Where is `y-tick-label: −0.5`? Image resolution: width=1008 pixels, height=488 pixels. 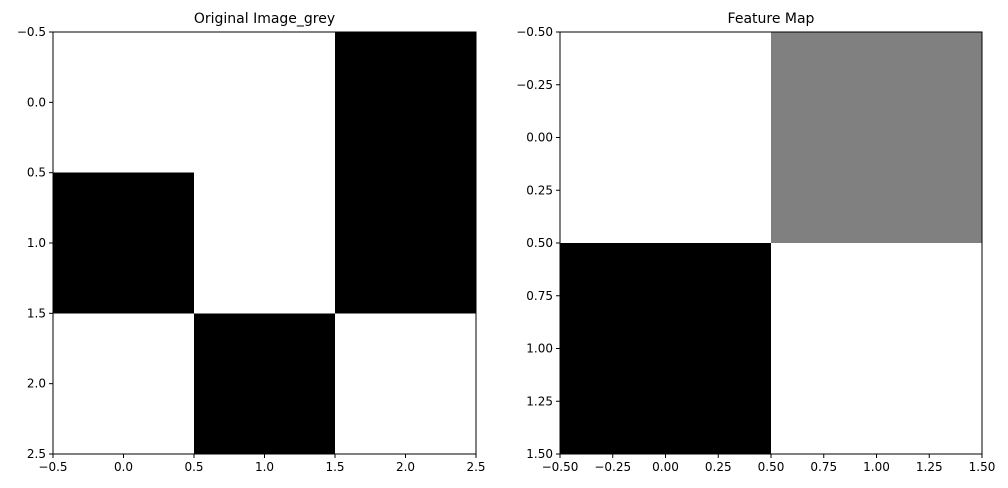
y-tick-label: −0.5 is located at coordinates (31, 32).